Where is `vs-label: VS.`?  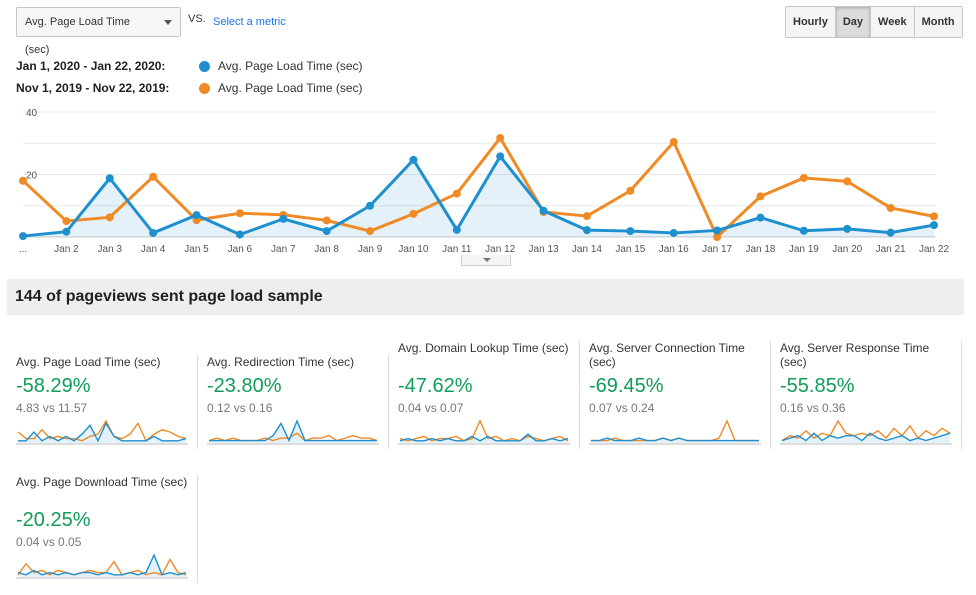
vs-label: VS. is located at coordinates (197, 19).